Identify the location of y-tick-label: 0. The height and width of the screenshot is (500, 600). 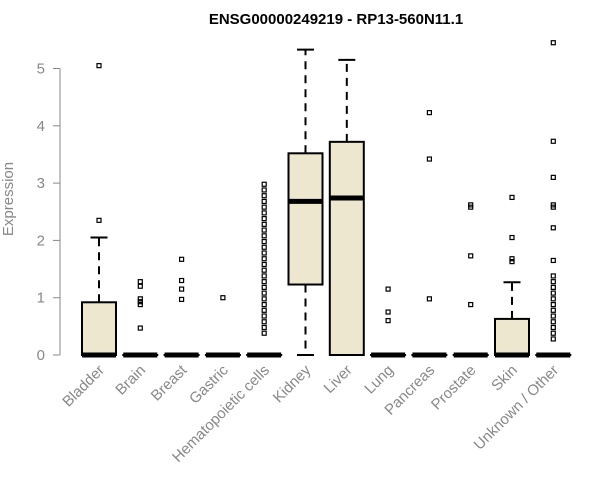
(41, 355).